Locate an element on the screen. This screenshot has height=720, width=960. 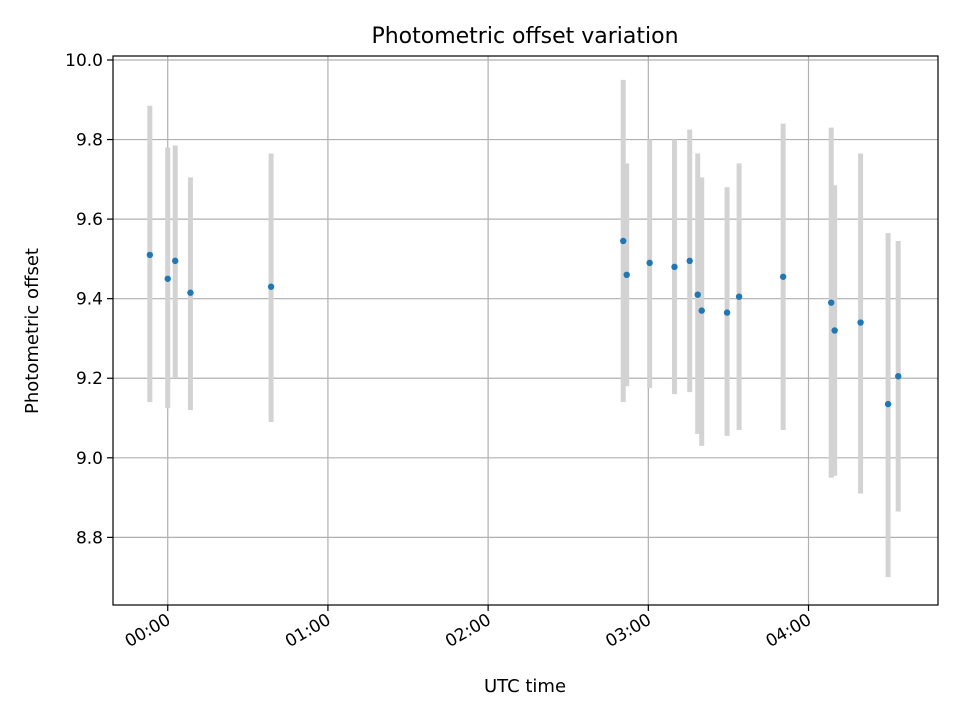
chart-title: Photometric offset variation is located at coordinates (524, 36).